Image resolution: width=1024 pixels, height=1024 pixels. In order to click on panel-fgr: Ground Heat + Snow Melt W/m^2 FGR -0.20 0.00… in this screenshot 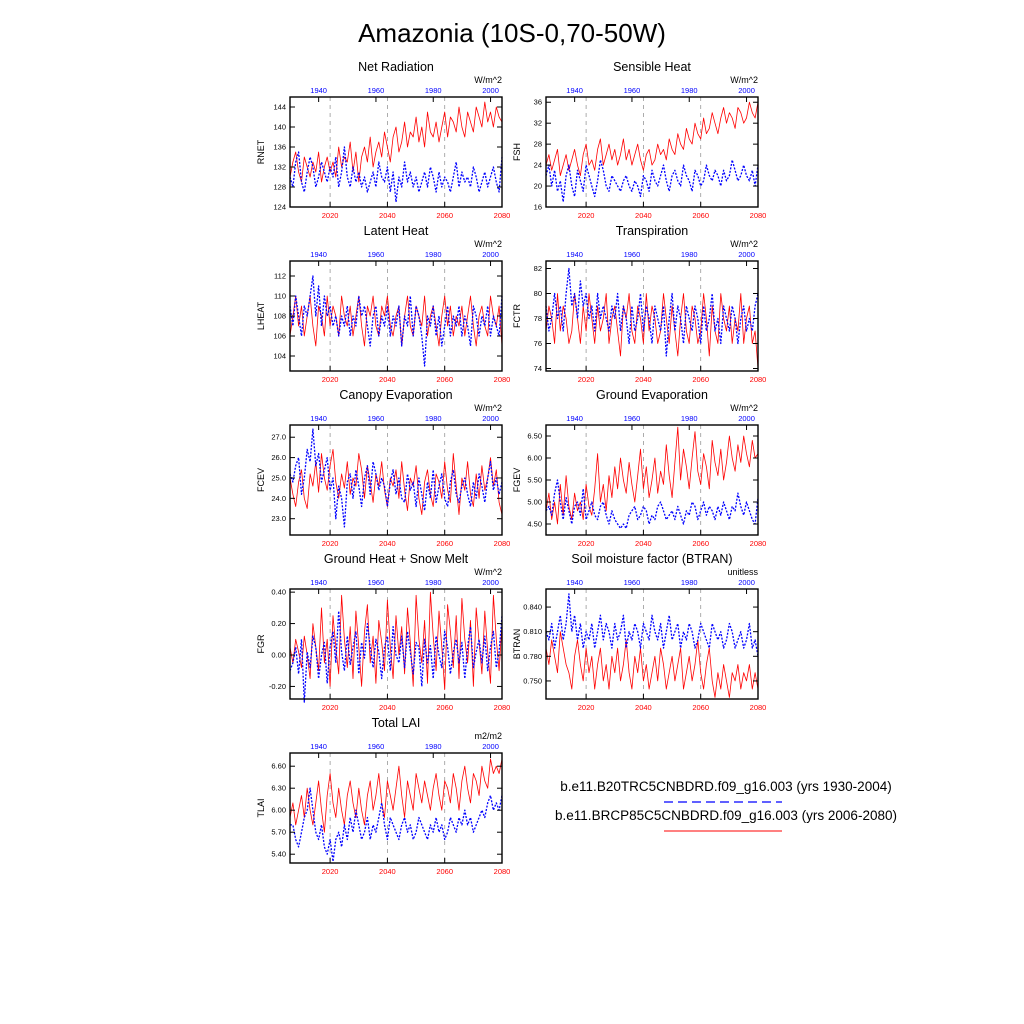, I will do `click(383, 632)`.